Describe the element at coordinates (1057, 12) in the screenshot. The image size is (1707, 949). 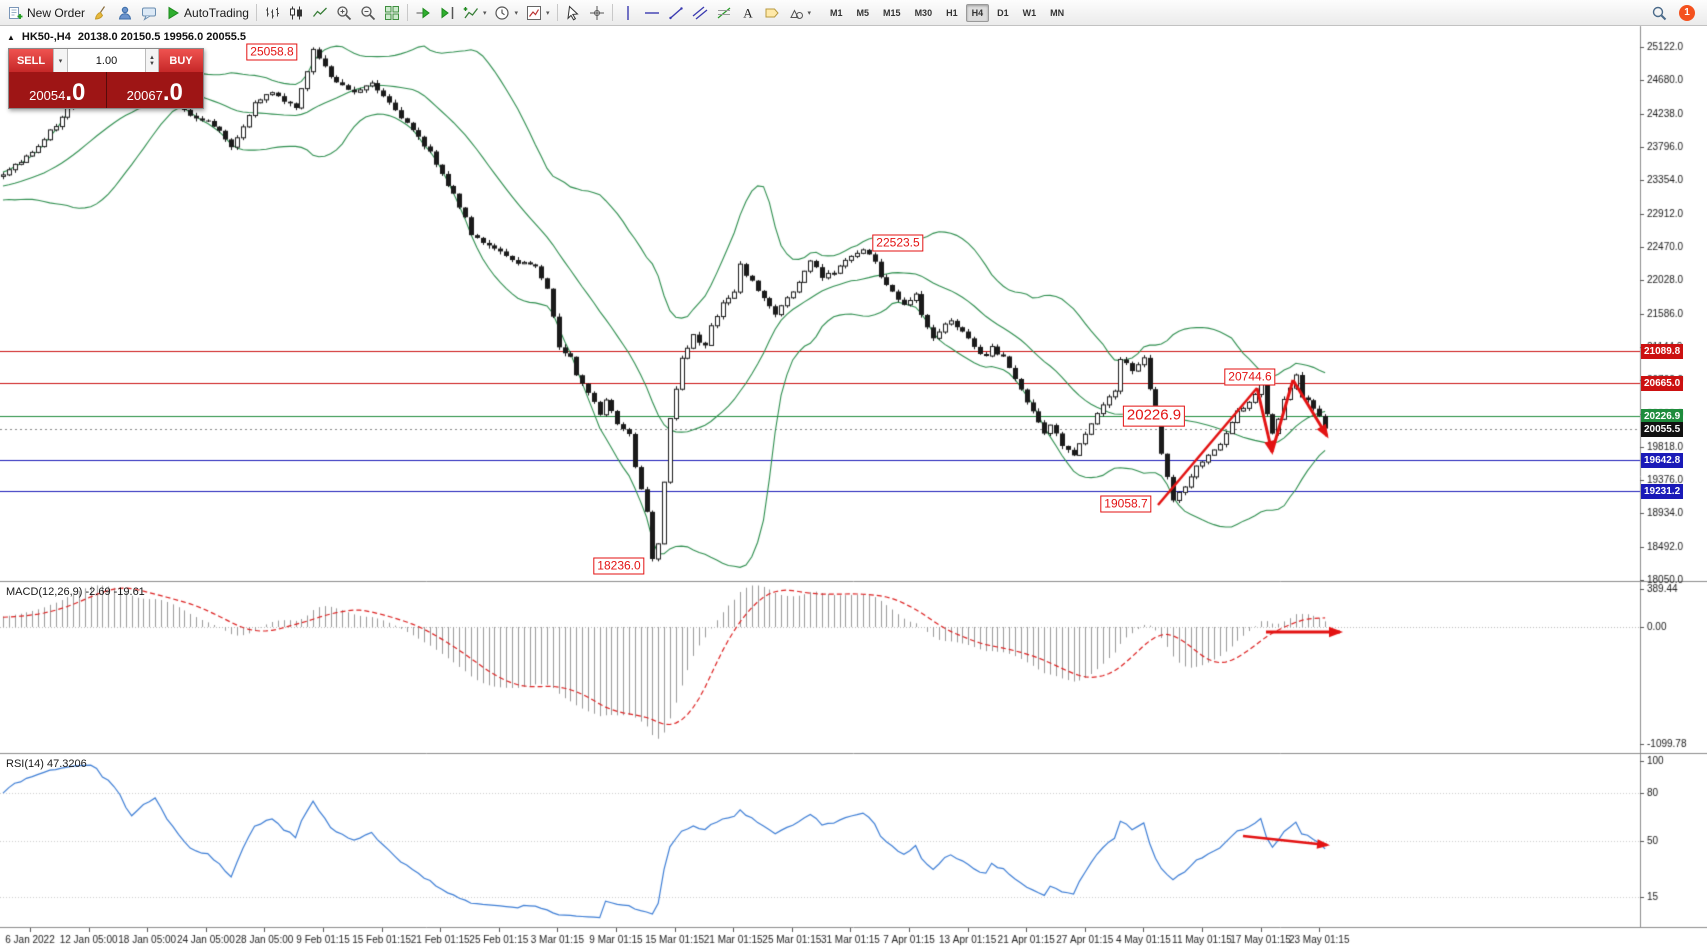
I see `timeframe-mn-button: MN` at that location.